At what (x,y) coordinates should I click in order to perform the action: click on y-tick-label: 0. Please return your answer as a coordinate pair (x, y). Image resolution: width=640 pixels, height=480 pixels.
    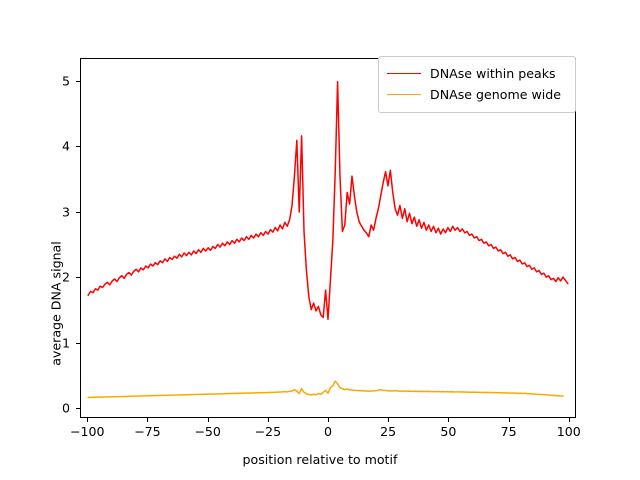
    Looking at the image, I should click on (65, 408).